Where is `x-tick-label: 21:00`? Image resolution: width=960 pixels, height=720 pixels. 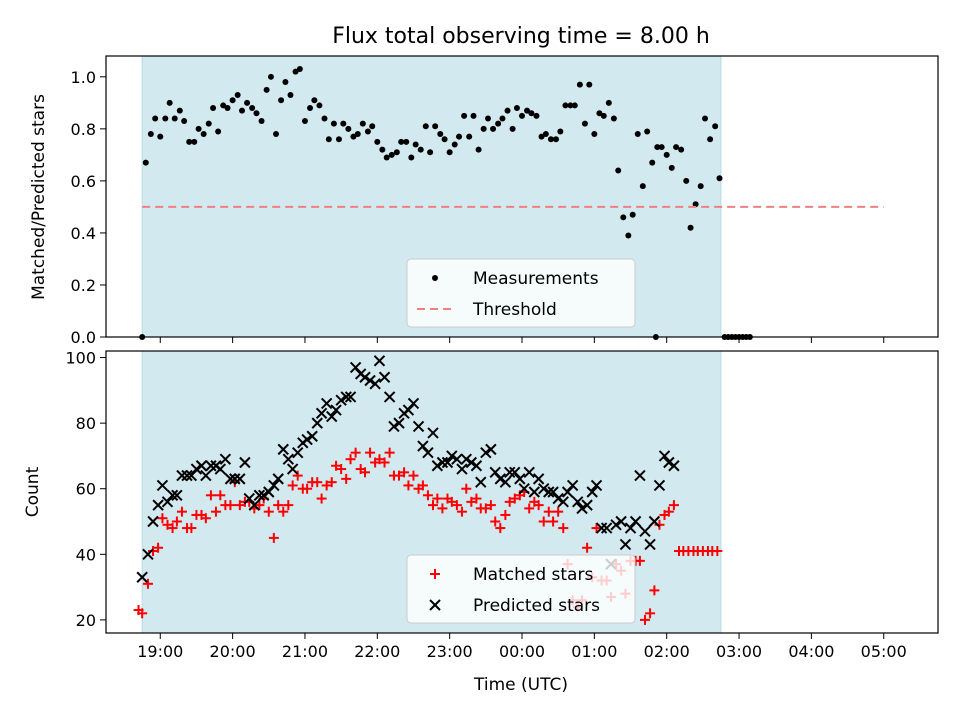 x-tick-label: 21:00 is located at coordinates (305, 651).